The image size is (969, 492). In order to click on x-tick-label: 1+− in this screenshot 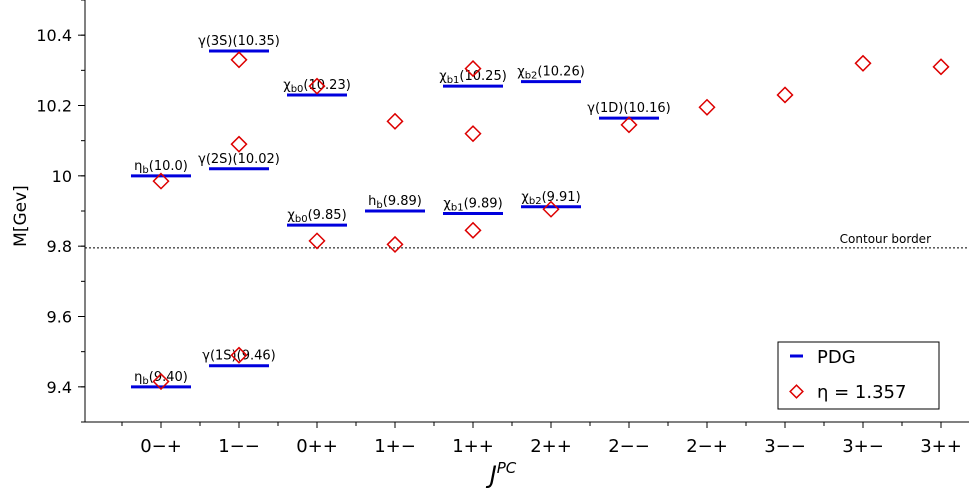, I will do `click(395, 446)`.